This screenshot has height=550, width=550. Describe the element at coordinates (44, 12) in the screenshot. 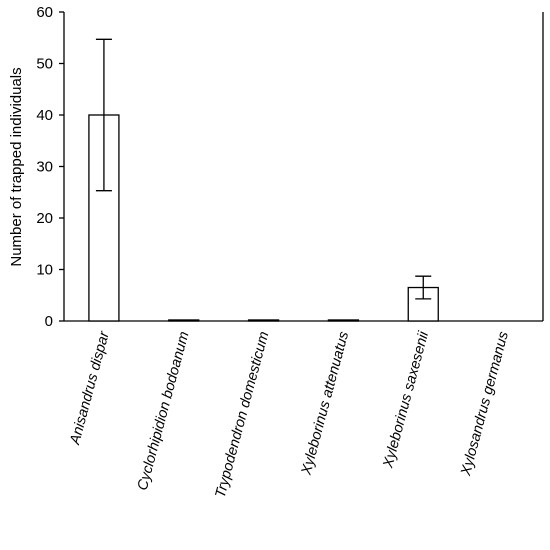

I see `y-tick-label: 60` at that location.